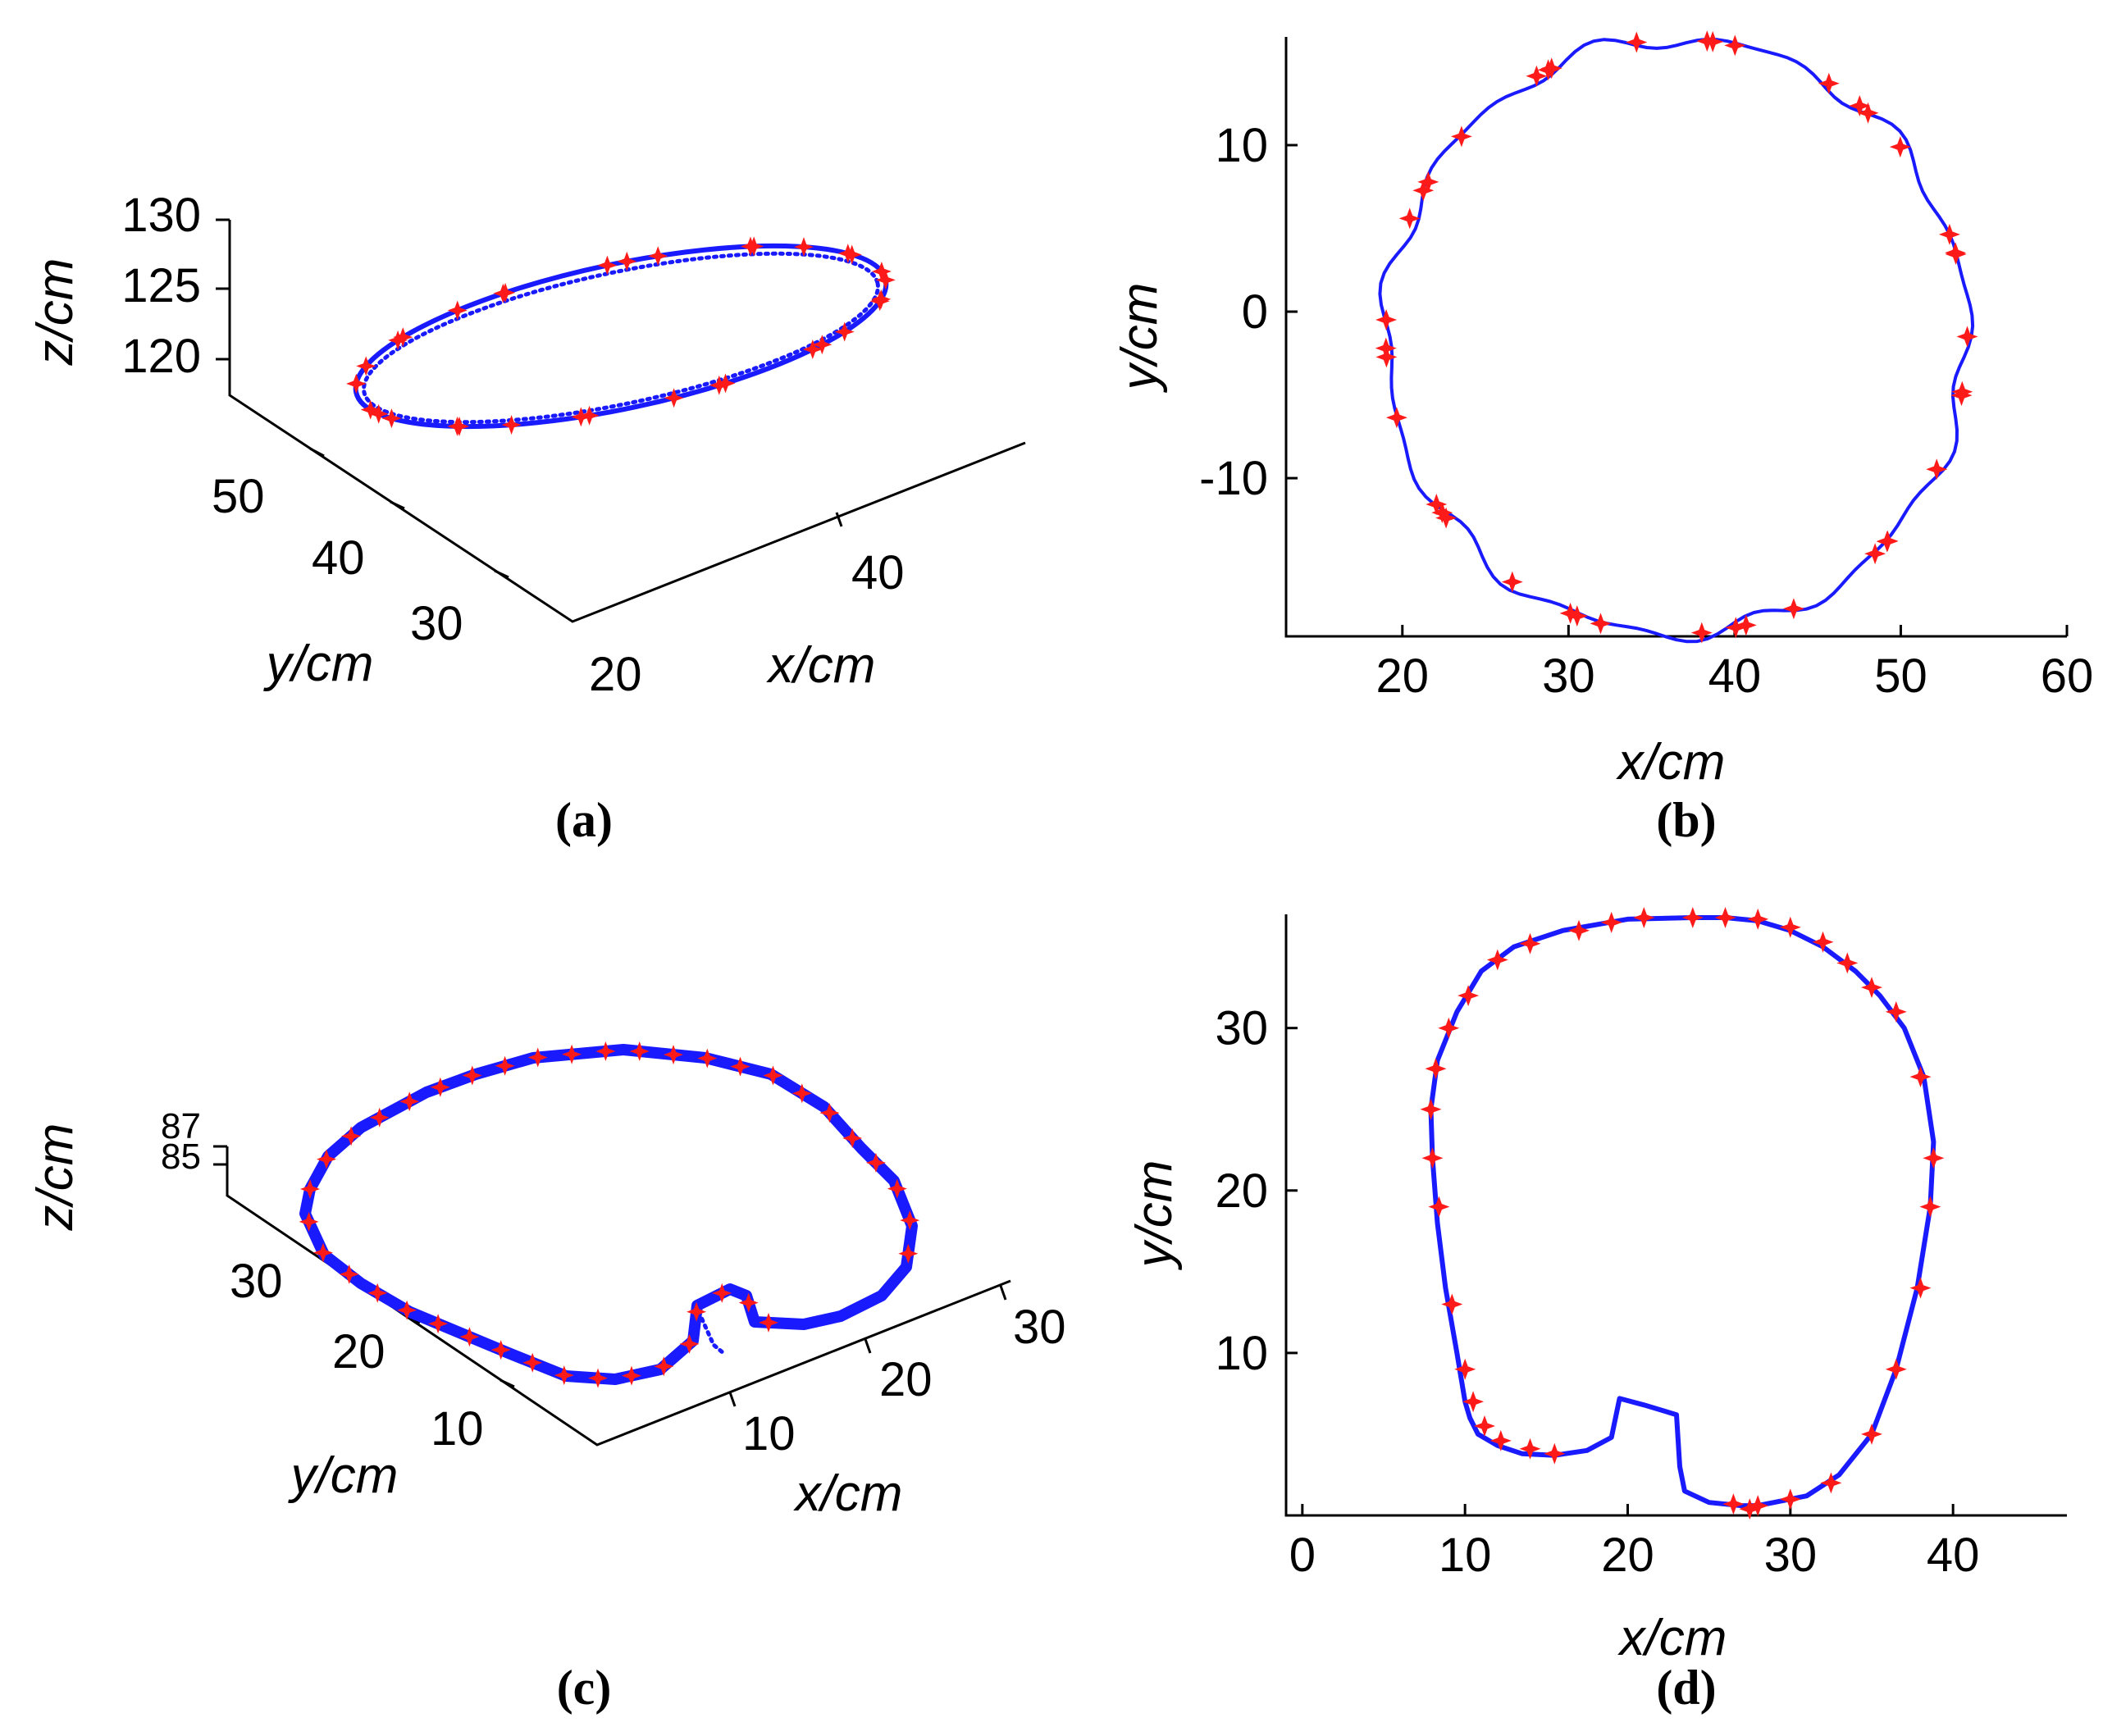 The height and width of the screenshot is (1736, 2103). Describe the element at coordinates (821, 665) in the screenshot. I see `panel-a-x-label: x/cm` at that location.